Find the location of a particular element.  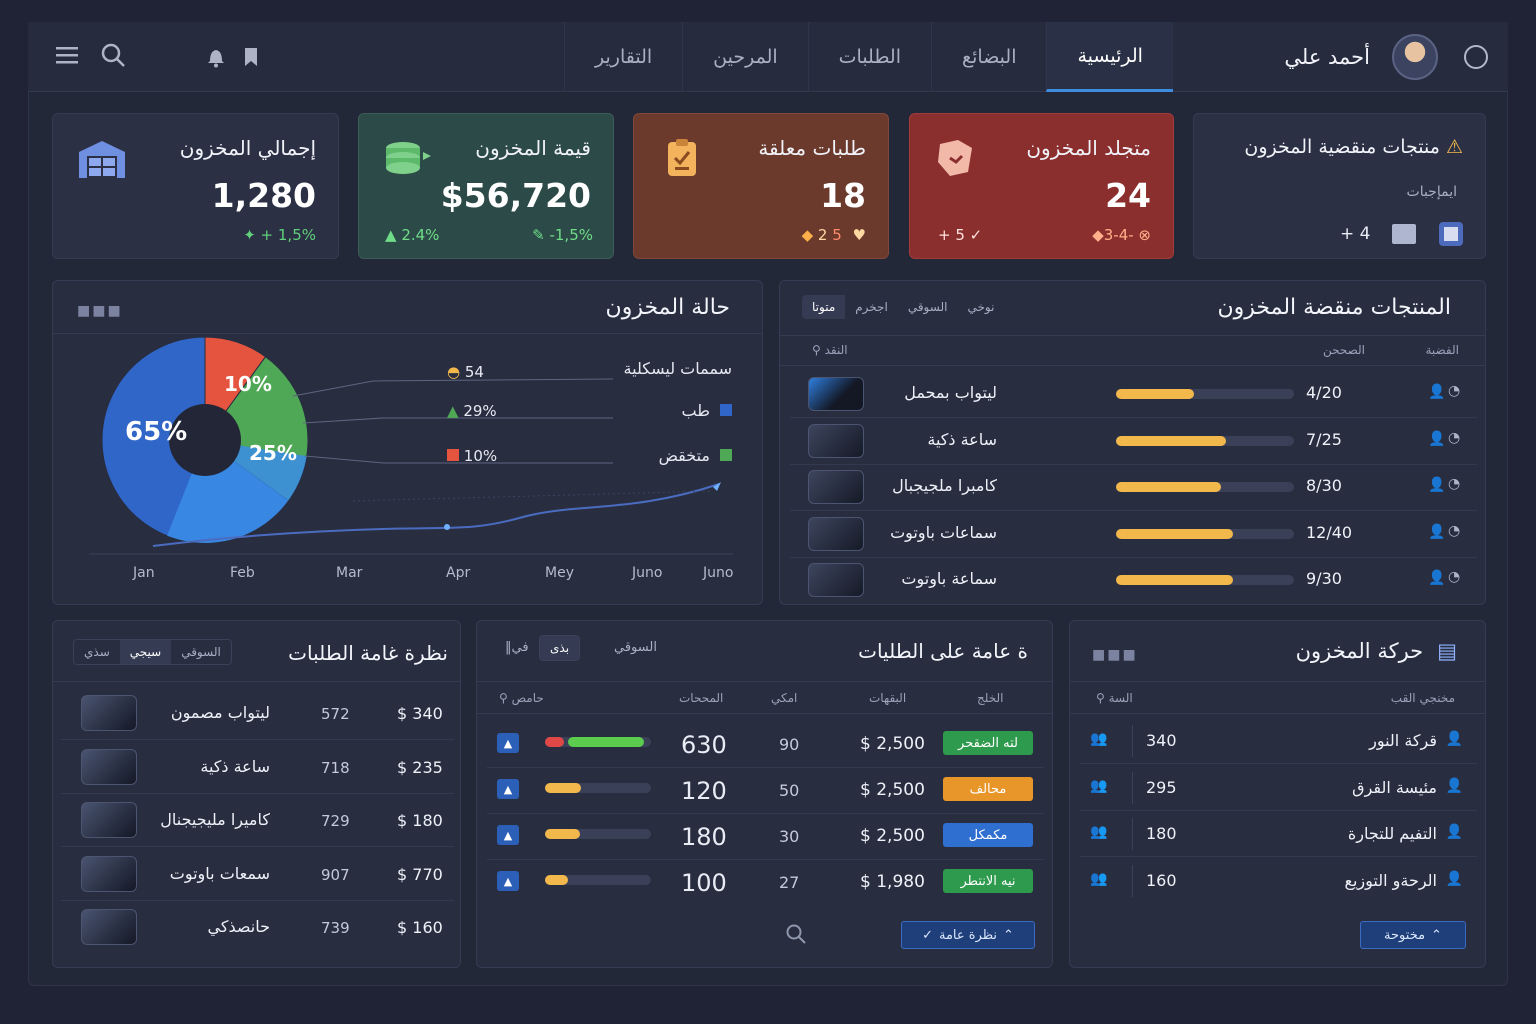

menu-icon is located at coordinates (67, 55).